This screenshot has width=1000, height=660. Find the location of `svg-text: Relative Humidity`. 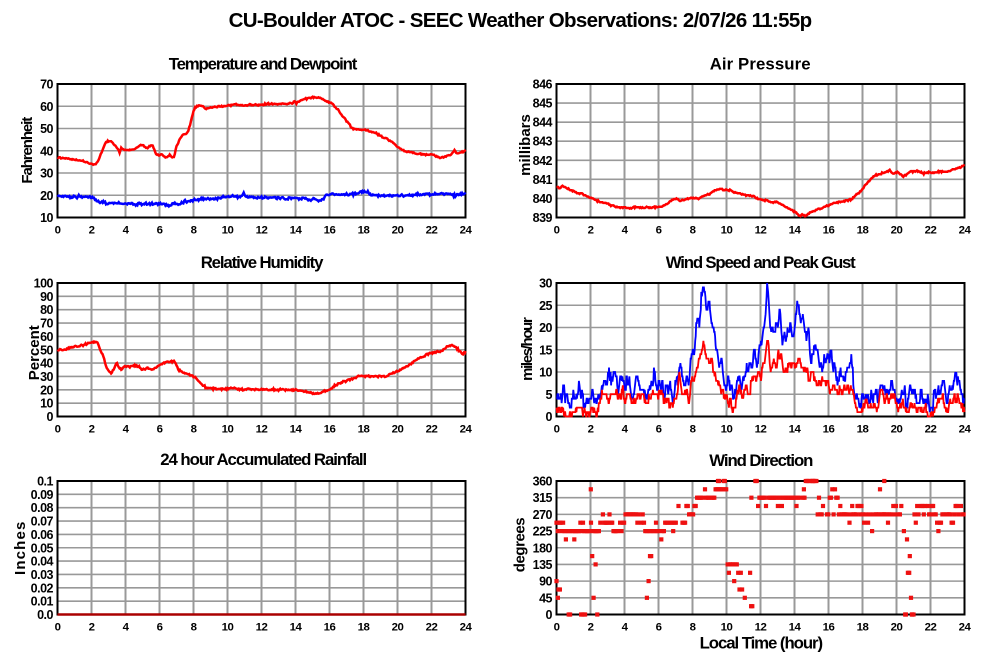

svg-text: Relative Humidity is located at coordinates (262, 262).